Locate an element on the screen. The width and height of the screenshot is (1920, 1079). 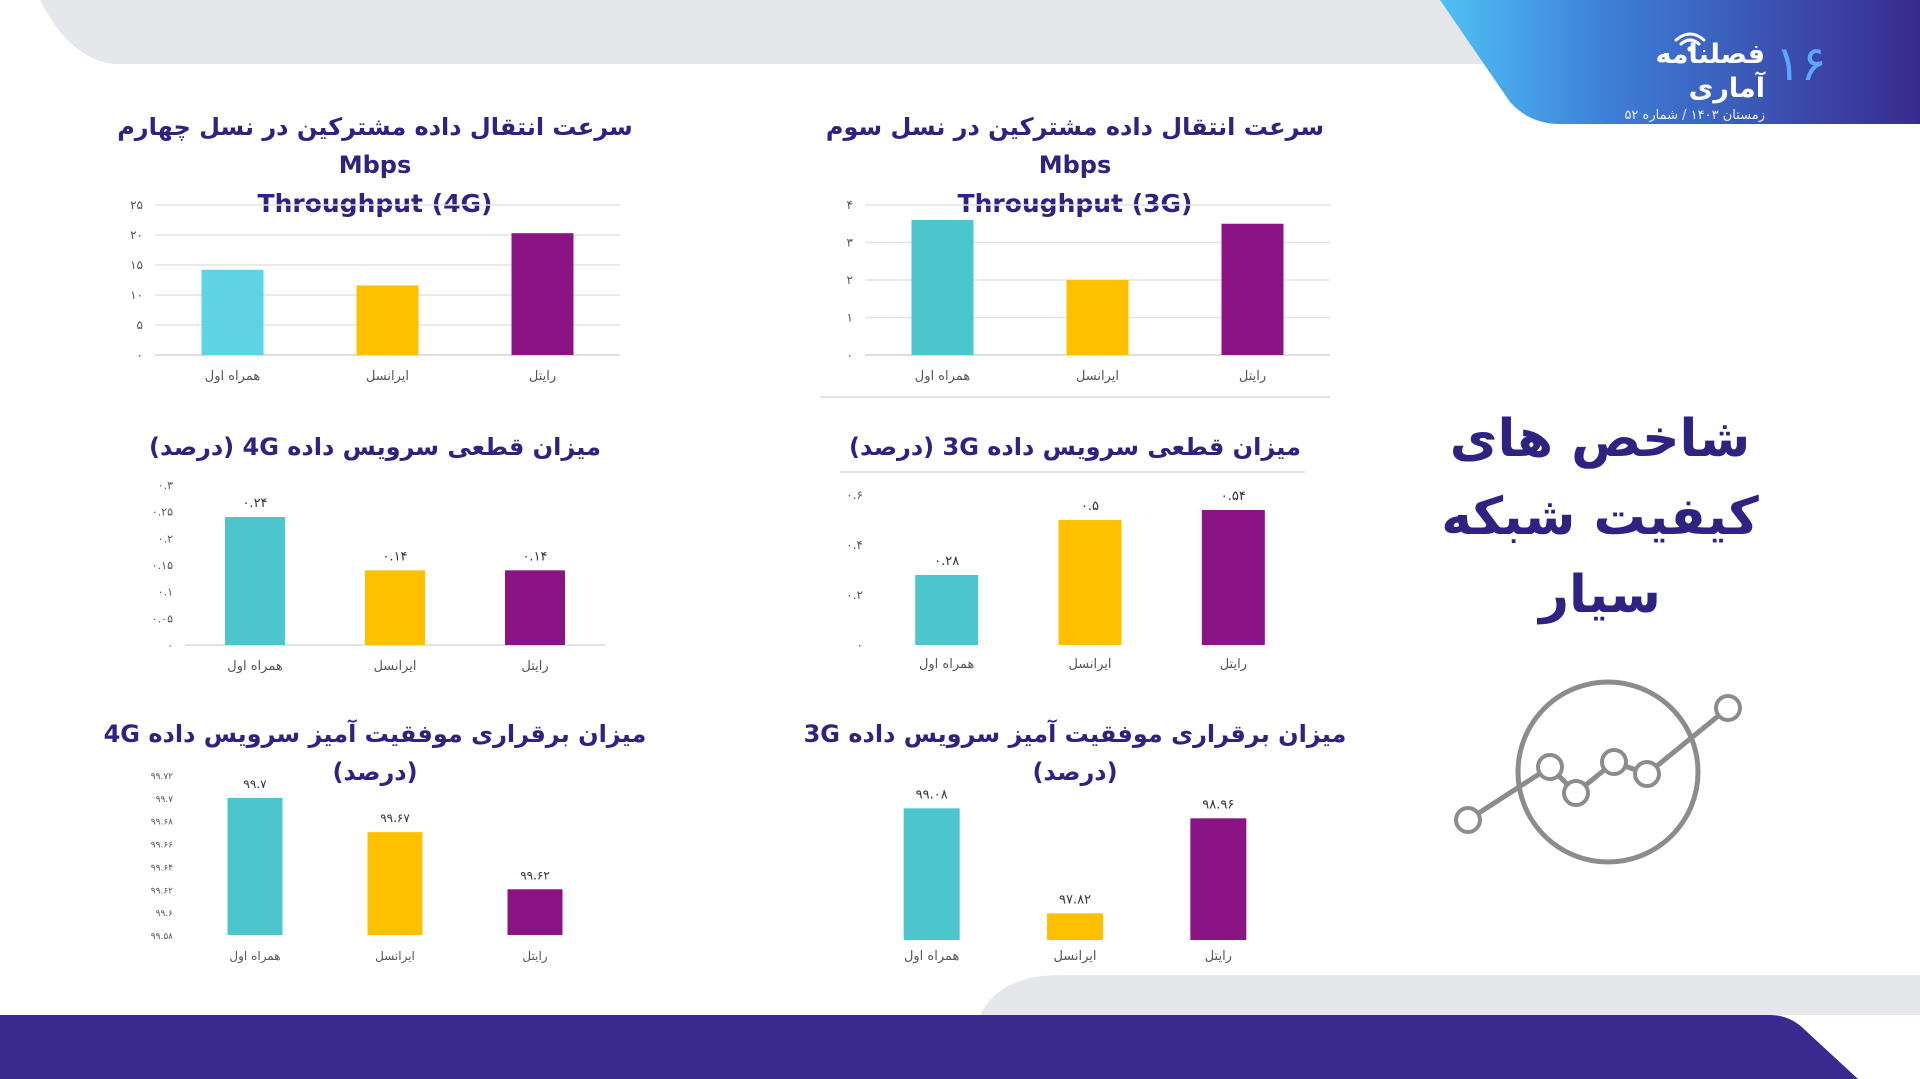
bottom-gray-band is located at coordinates (1450, 995).